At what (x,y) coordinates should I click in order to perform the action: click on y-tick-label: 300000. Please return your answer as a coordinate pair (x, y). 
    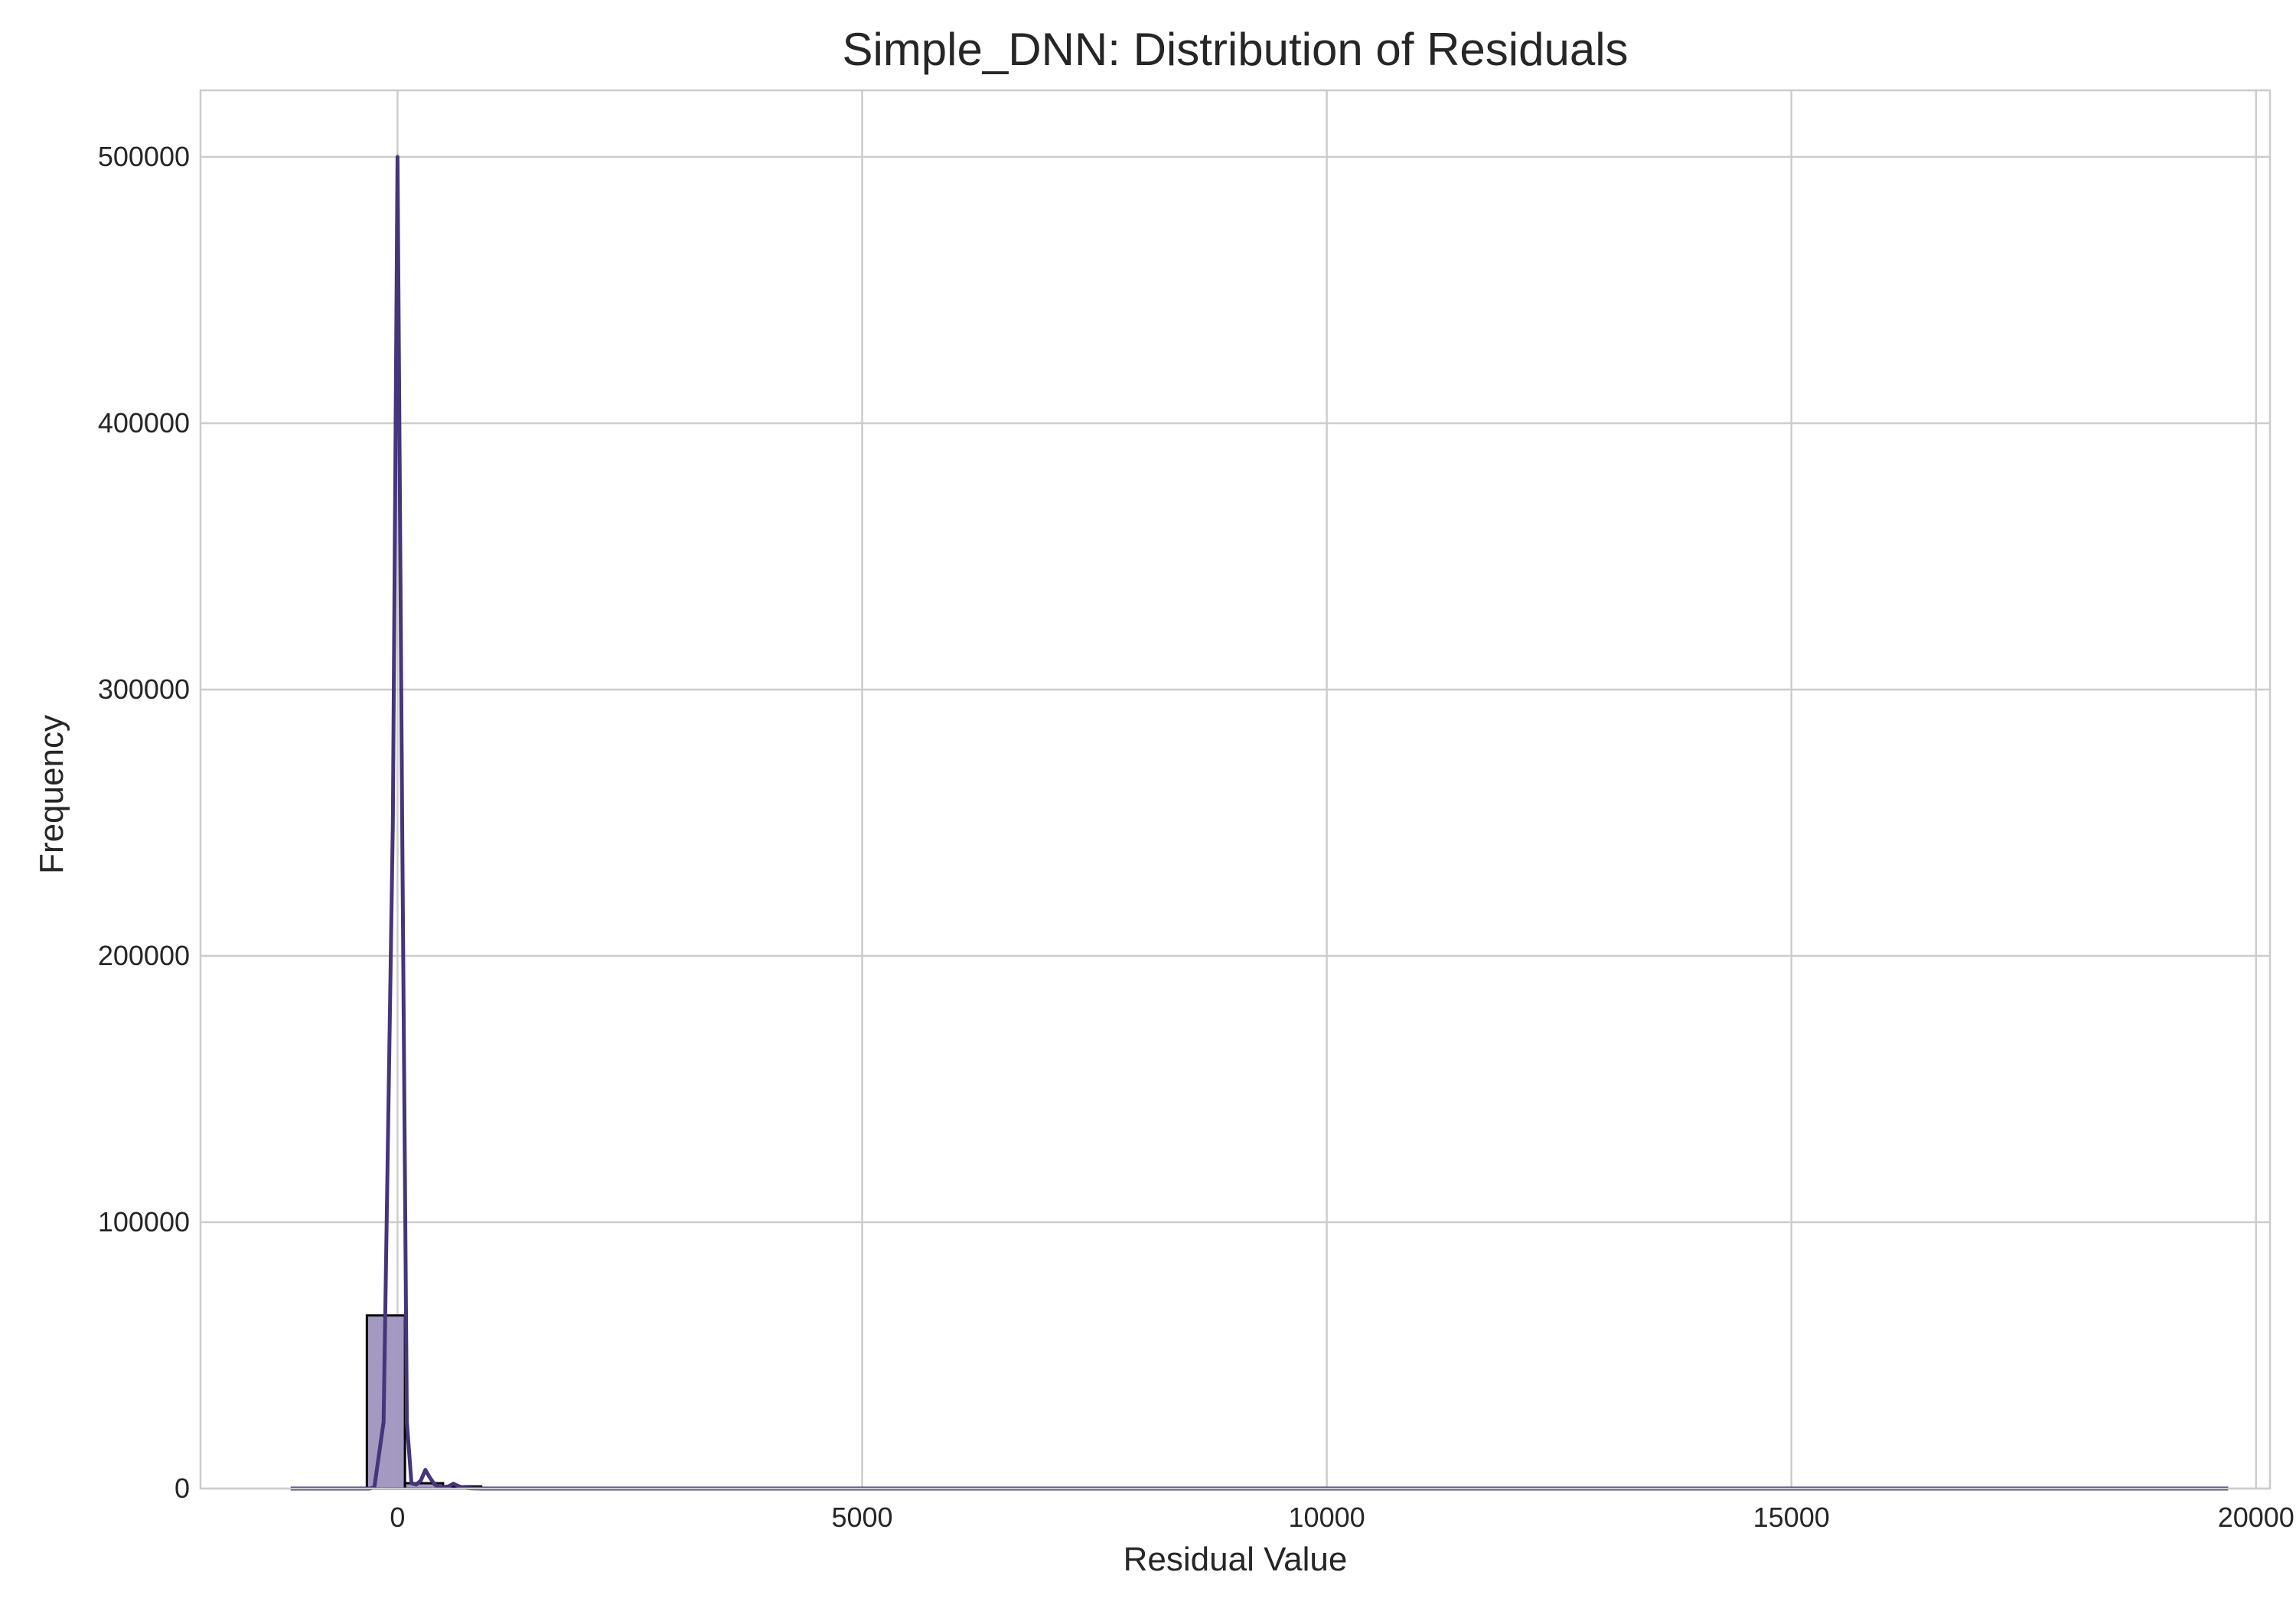
    Looking at the image, I should click on (144, 689).